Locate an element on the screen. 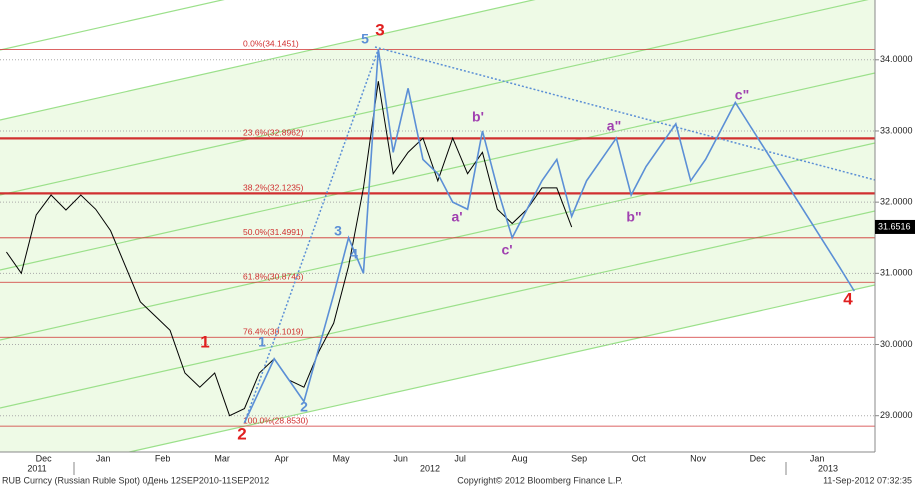 The width and height of the screenshot is (915, 487). fib-label: 38.2%(32.1235) is located at coordinates (273, 188).